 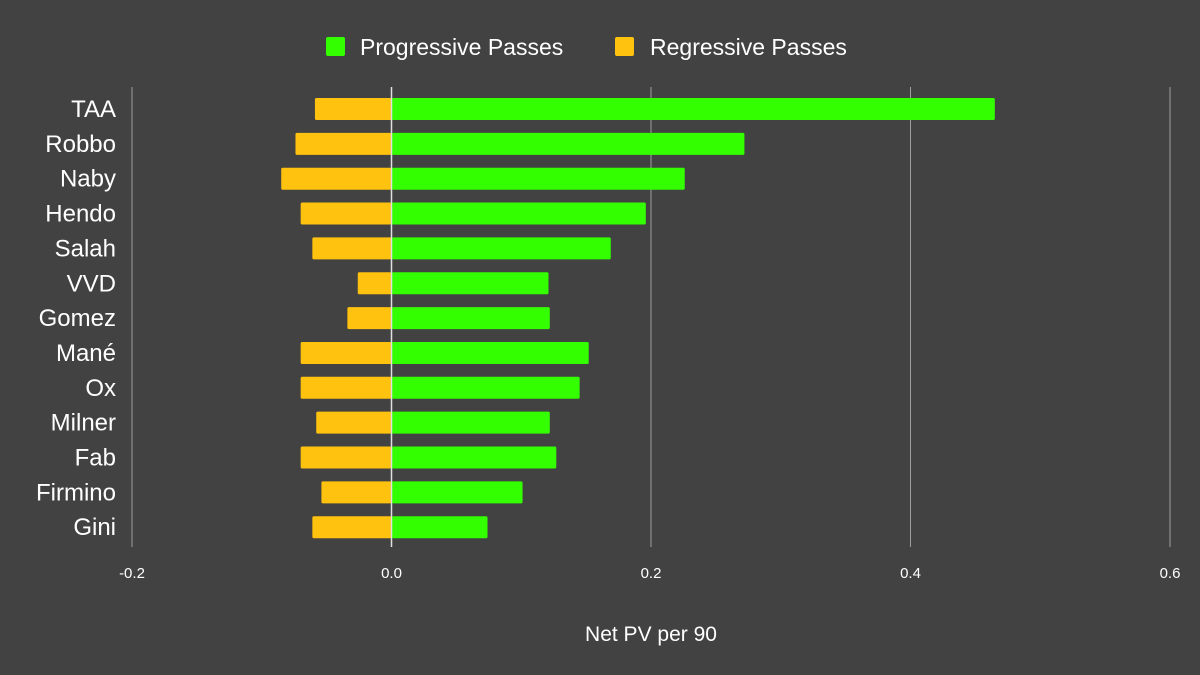 What do you see at coordinates (91, 283) in the screenshot?
I see `category-label: VVD` at bounding box center [91, 283].